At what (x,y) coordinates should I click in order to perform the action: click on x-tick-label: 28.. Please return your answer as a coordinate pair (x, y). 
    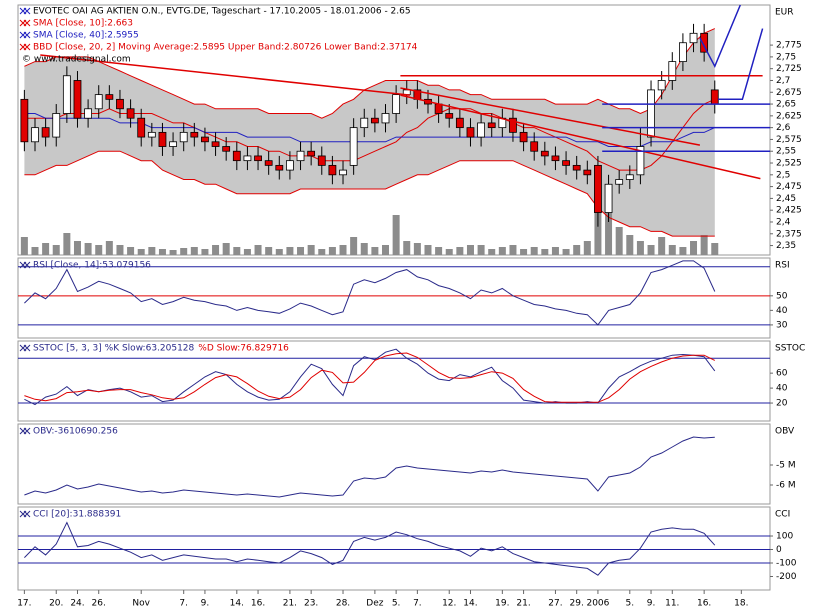
    Looking at the image, I should click on (343, 604).